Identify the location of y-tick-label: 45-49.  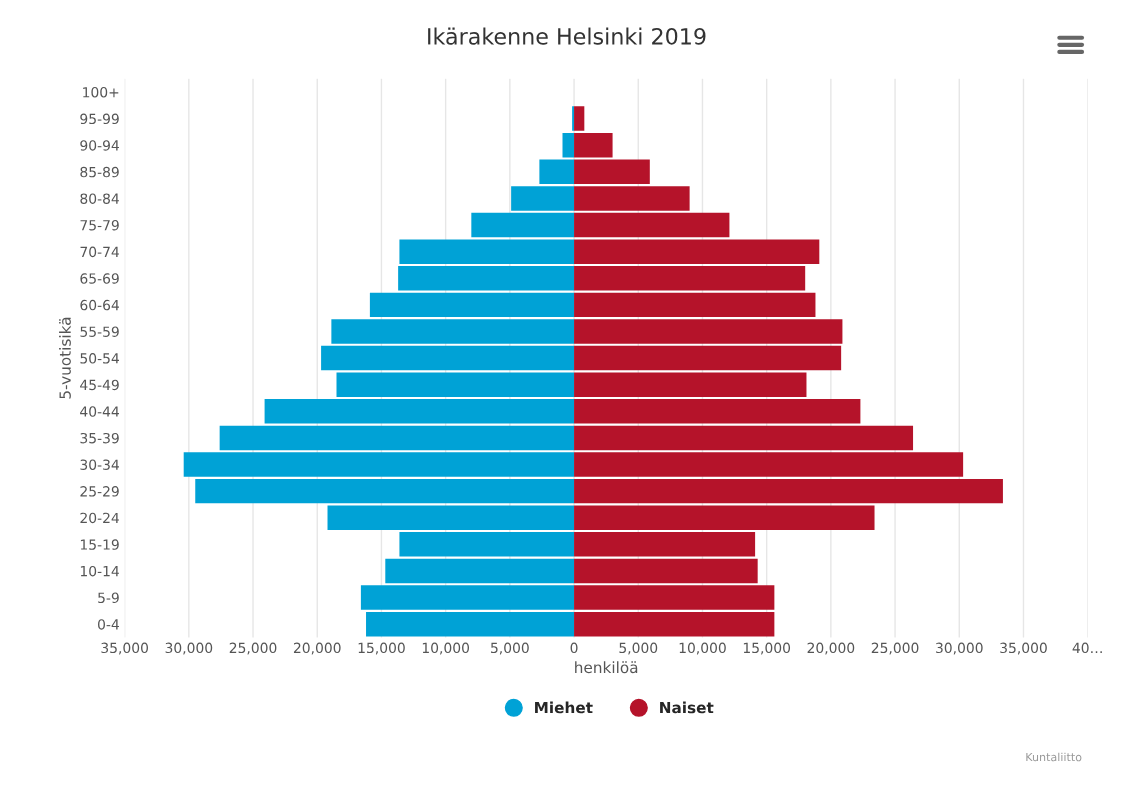
(99, 385).